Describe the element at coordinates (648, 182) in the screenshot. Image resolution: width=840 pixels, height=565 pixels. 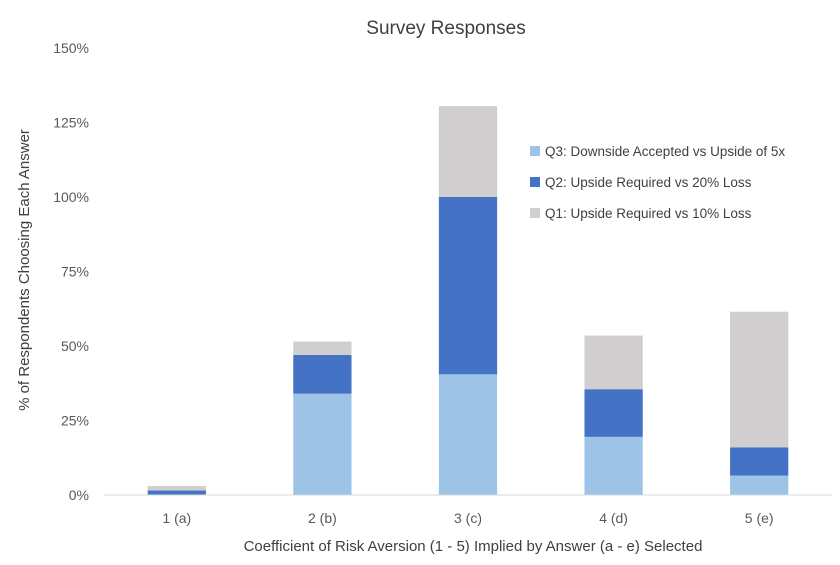
I see `legend-label: Q2: Upside Required vs 20% Loss` at that location.